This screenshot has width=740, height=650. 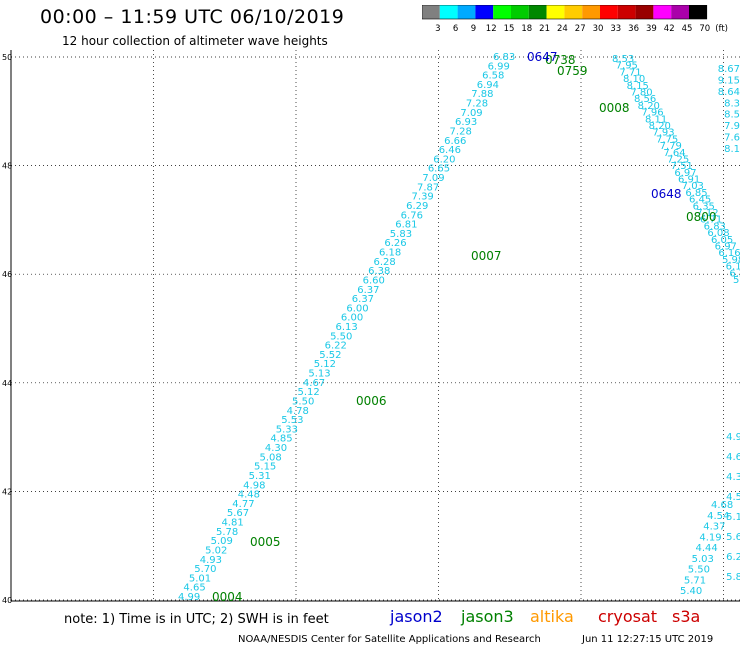 I want to click on swh-value-track-d: 5.03, so click(x=703, y=559).